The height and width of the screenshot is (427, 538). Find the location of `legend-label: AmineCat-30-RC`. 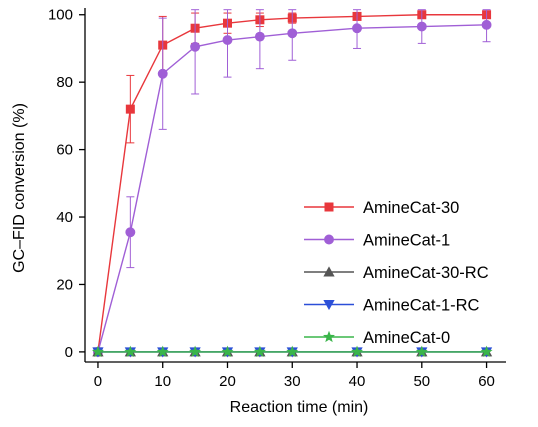

legend-label: AmineCat-30-RC is located at coordinates (426, 273).